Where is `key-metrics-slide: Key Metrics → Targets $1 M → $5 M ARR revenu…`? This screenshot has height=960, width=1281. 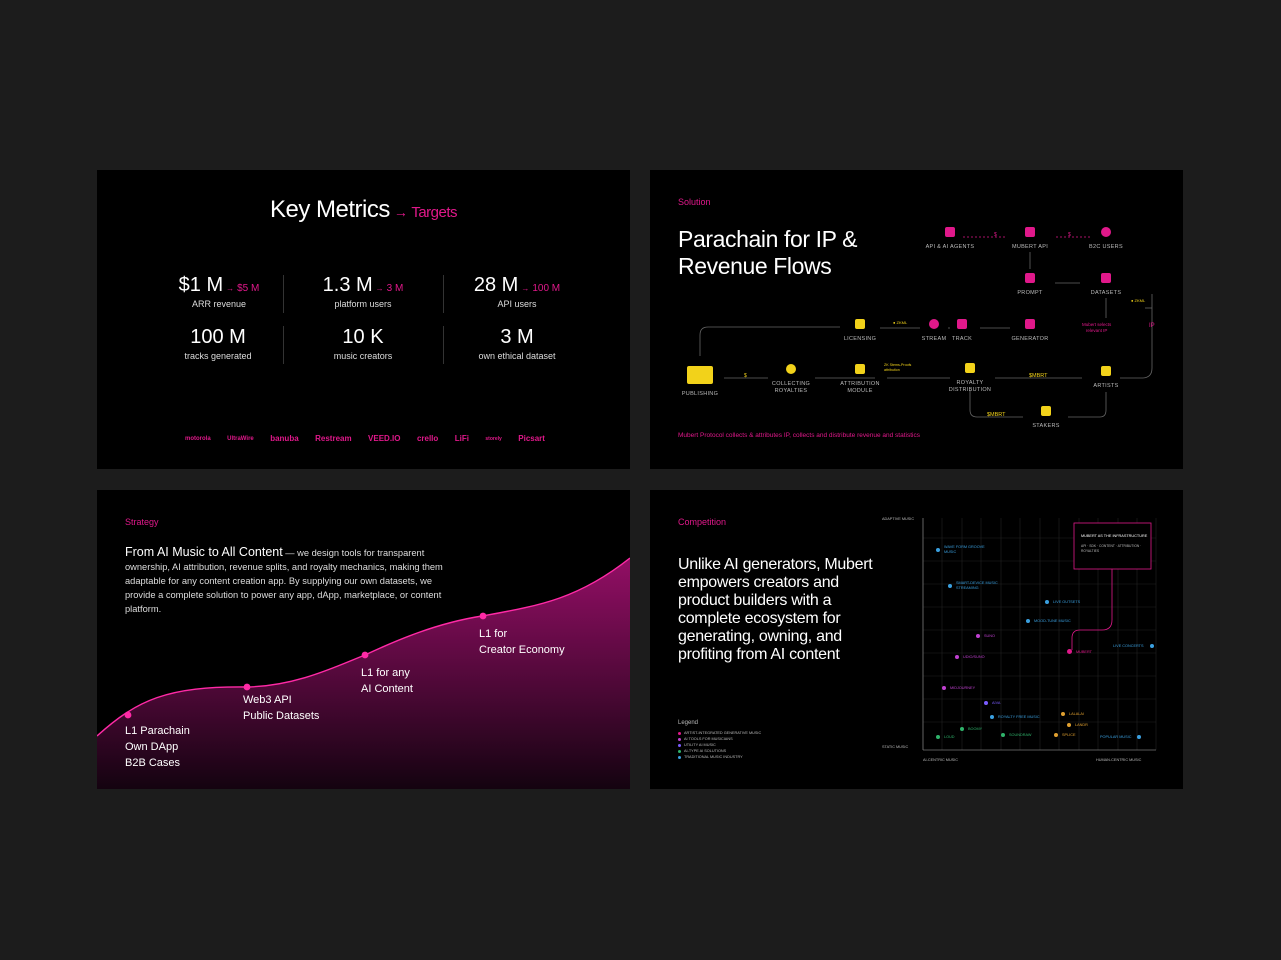
key-metrics-slide: Key Metrics → Targets $1 M → $5 M ARR revenu… is located at coordinates (363, 319).